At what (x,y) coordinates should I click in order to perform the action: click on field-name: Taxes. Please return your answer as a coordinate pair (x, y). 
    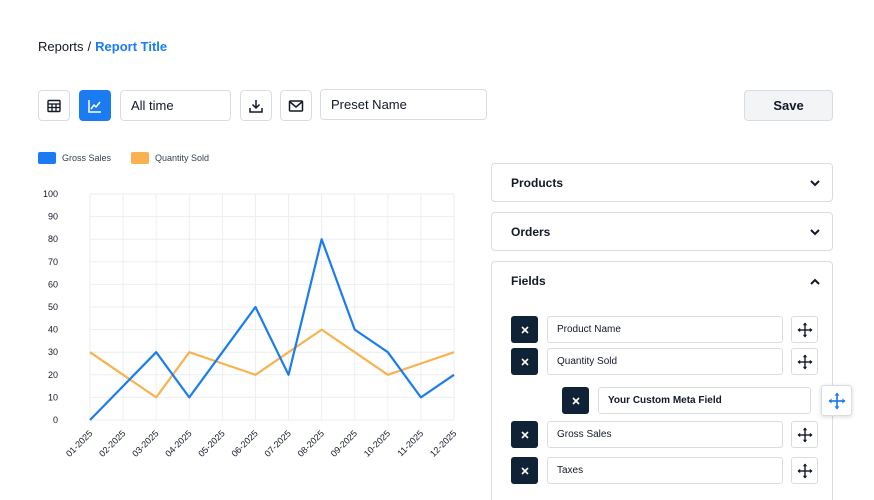
    Looking at the image, I should click on (665, 470).